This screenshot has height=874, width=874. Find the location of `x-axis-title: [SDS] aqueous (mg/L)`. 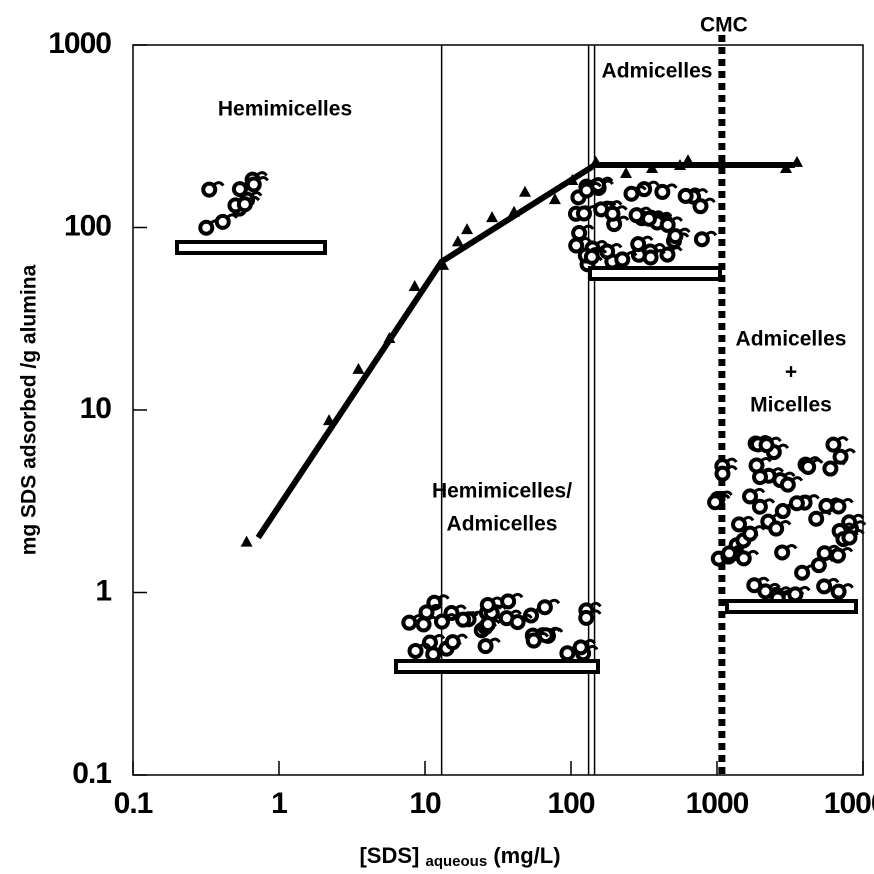

x-axis-title: [SDS] aqueous (mg/L) is located at coordinates (459, 858).